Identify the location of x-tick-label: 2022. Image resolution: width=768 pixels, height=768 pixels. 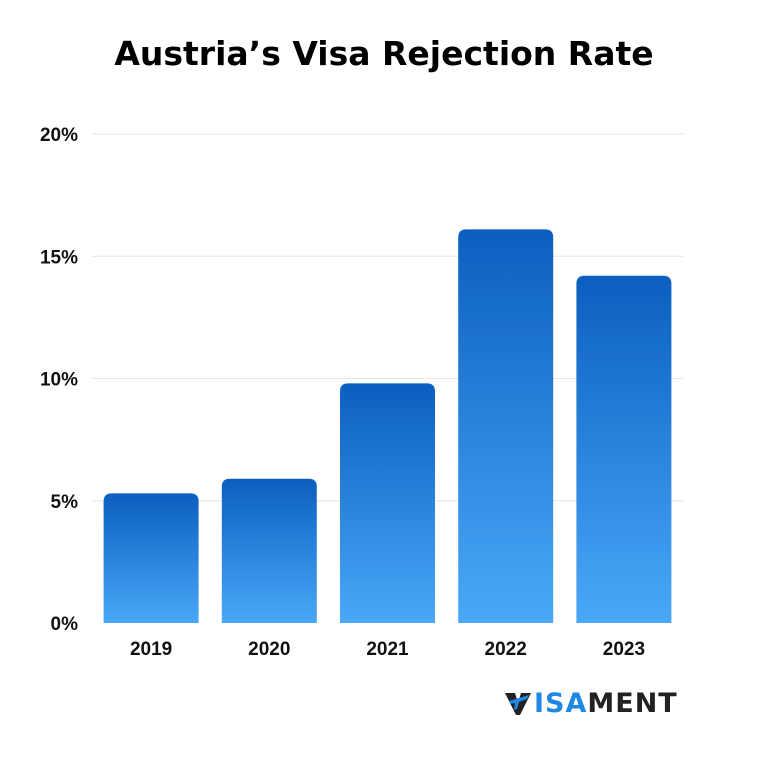
(506, 649).